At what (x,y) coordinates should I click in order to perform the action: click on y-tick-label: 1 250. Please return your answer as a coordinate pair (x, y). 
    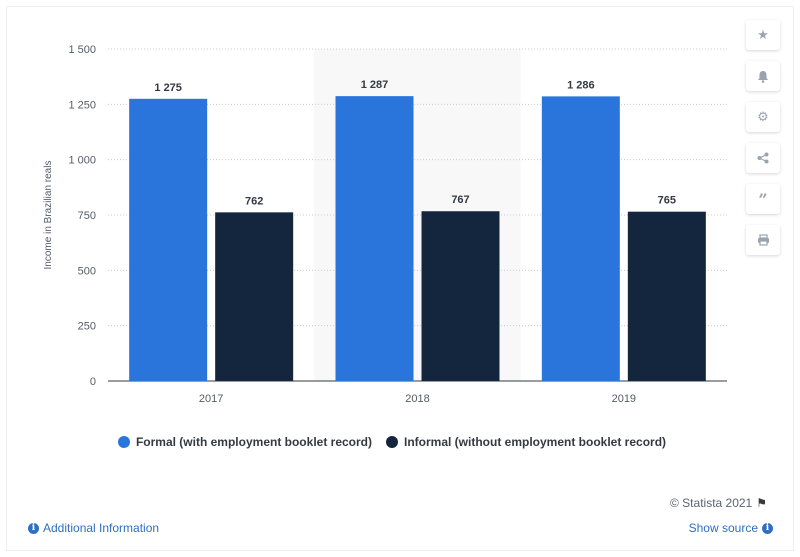
    Looking at the image, I should click on (82, 105).